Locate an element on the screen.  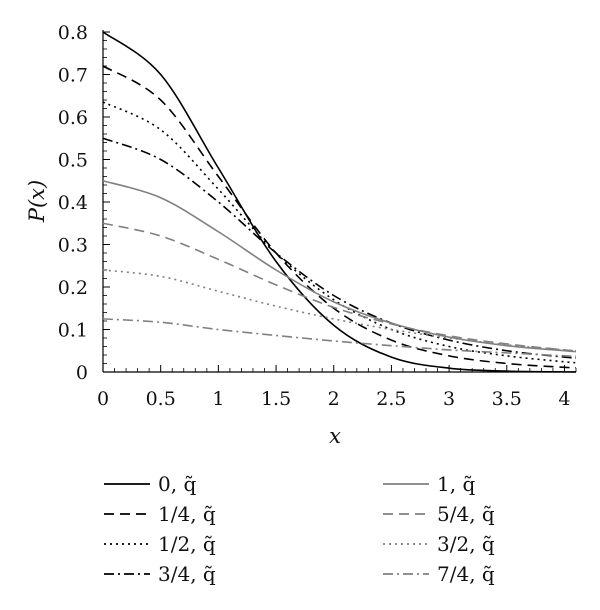
y-tick-label: 0.6 is located at coordinates (73, 118).